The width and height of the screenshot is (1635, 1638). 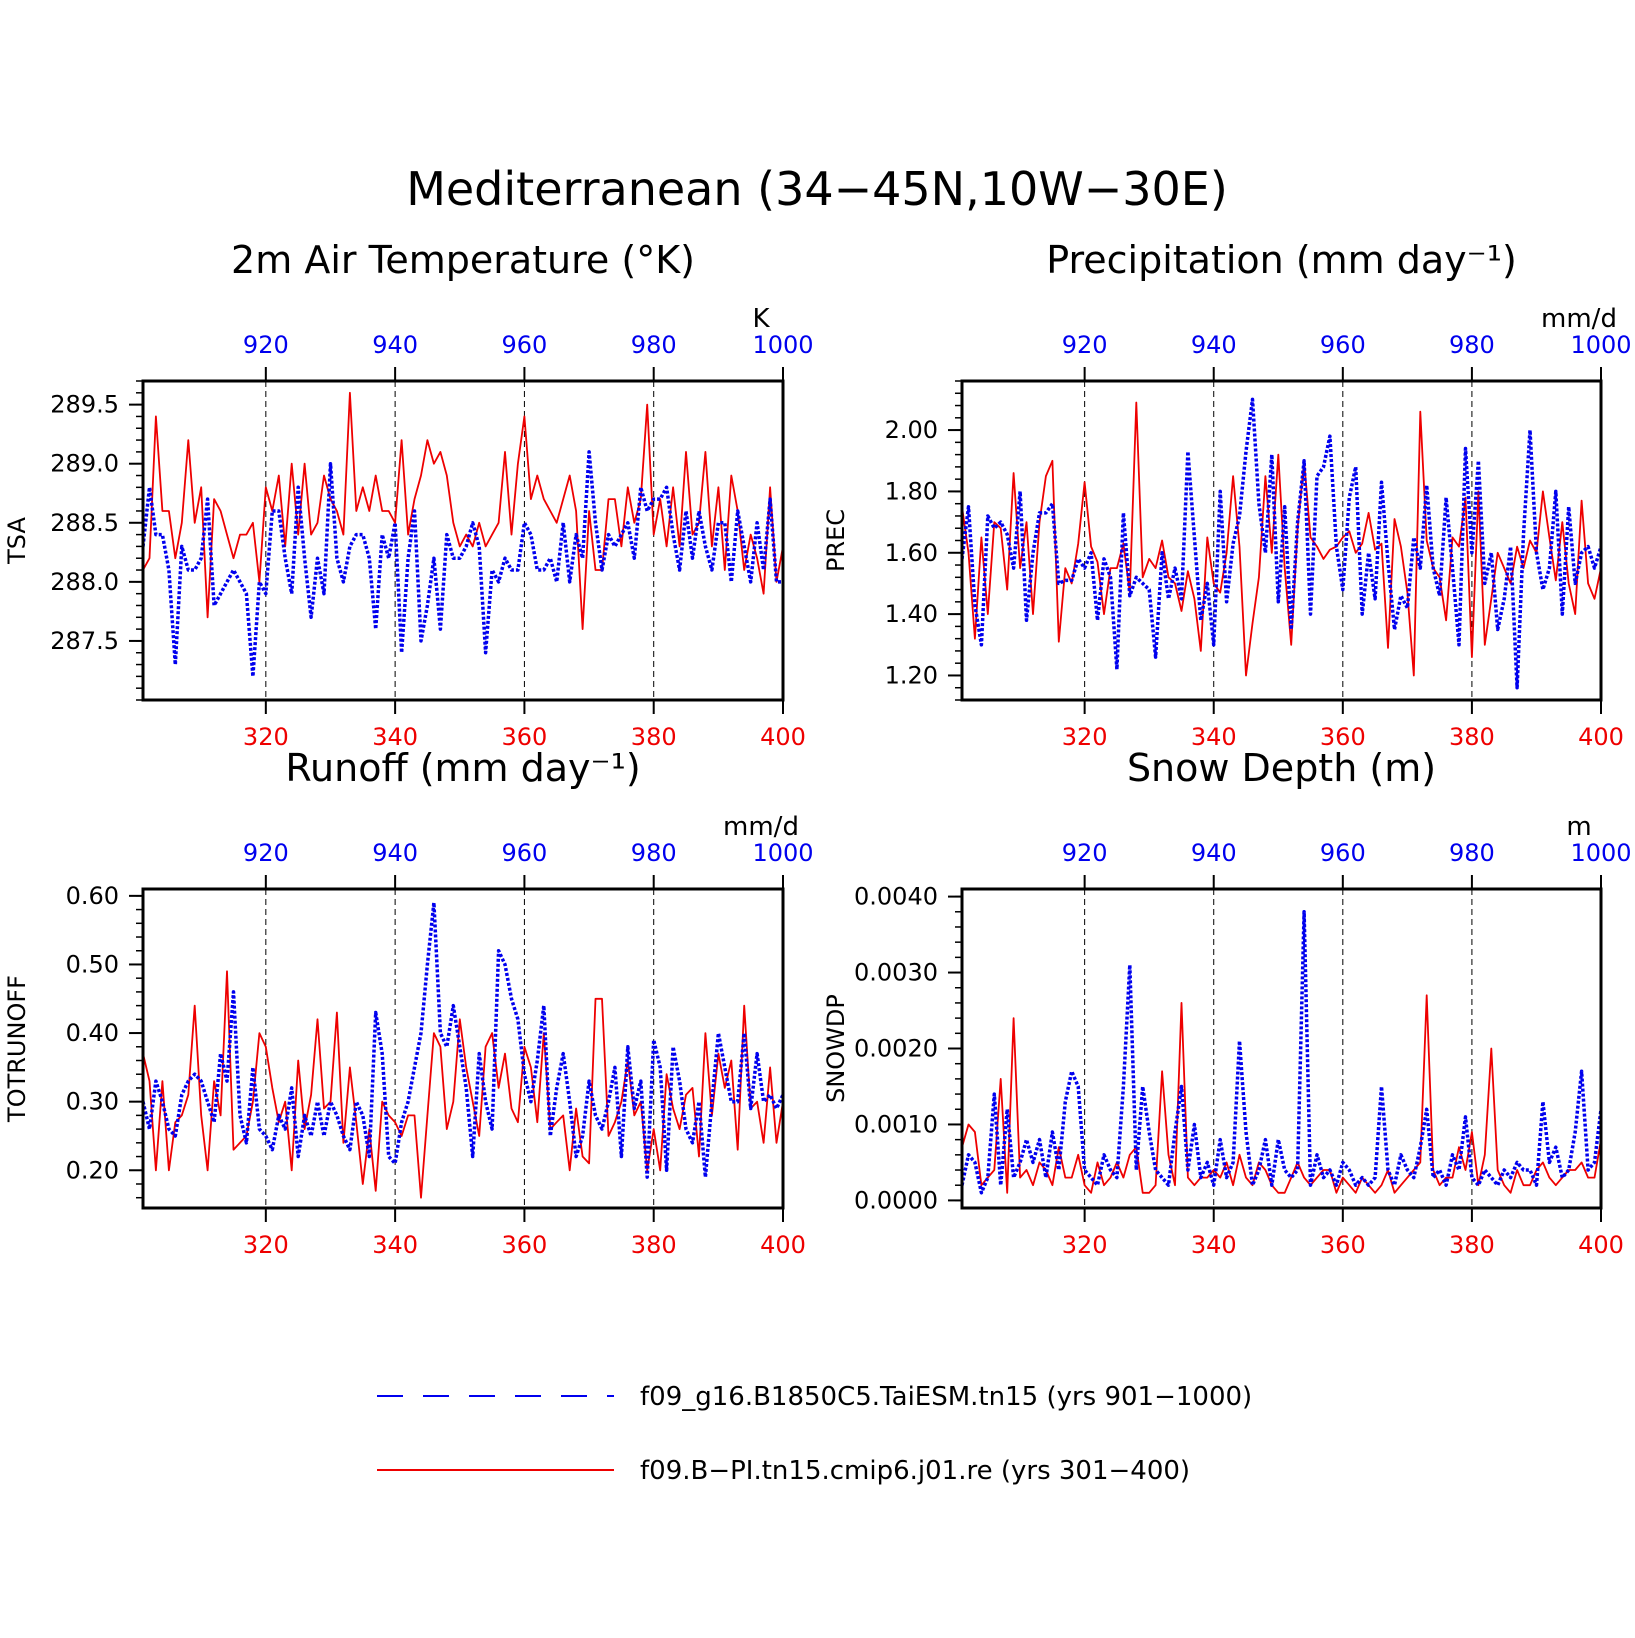 What do you see at coordinates (911, 553) in the screenshot?
I see `y-tick-label: 1.60` at bounding box center [911, 553].